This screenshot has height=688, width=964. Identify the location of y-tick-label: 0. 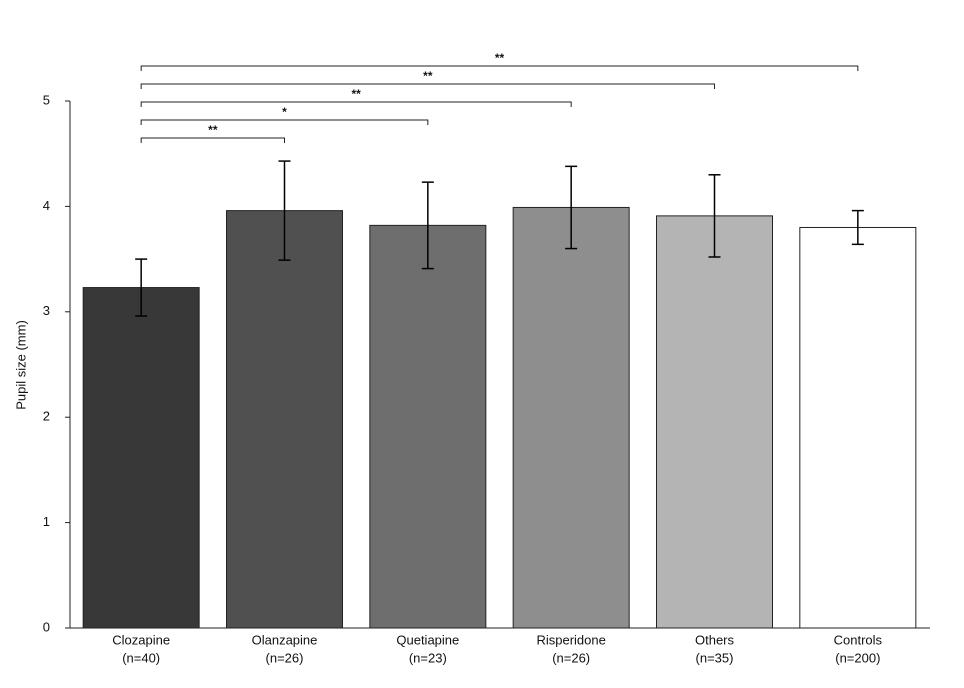
(46, 626).